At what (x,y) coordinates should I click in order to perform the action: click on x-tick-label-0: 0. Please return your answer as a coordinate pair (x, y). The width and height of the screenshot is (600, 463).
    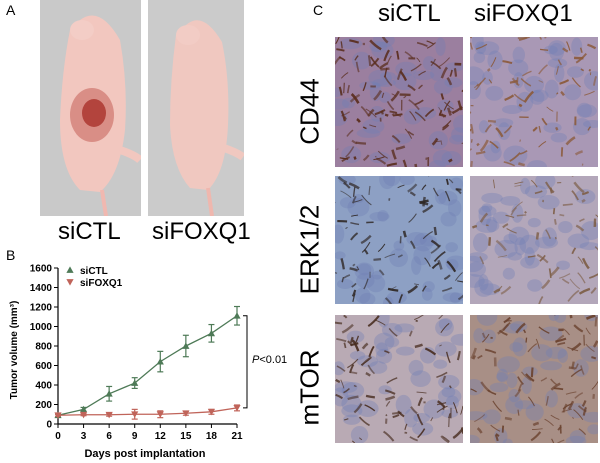
    Looking at the image, I should click on (58, 436).